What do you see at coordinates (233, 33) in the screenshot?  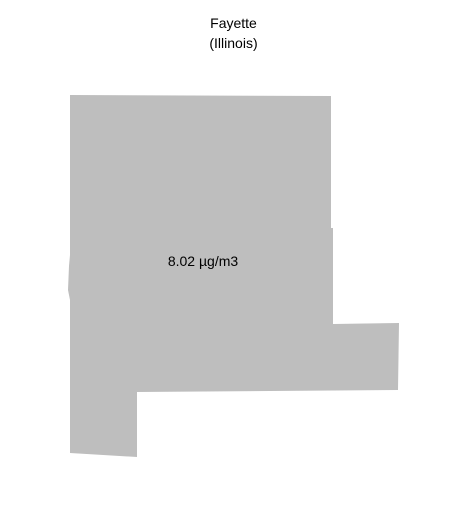 I see `map-title-block: Fayette (Illinois)` at bounding box center [233, 33].